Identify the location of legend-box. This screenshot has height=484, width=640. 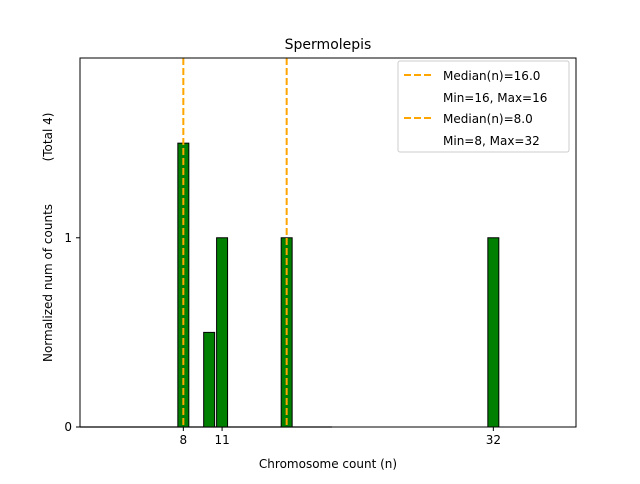
(483, 106).